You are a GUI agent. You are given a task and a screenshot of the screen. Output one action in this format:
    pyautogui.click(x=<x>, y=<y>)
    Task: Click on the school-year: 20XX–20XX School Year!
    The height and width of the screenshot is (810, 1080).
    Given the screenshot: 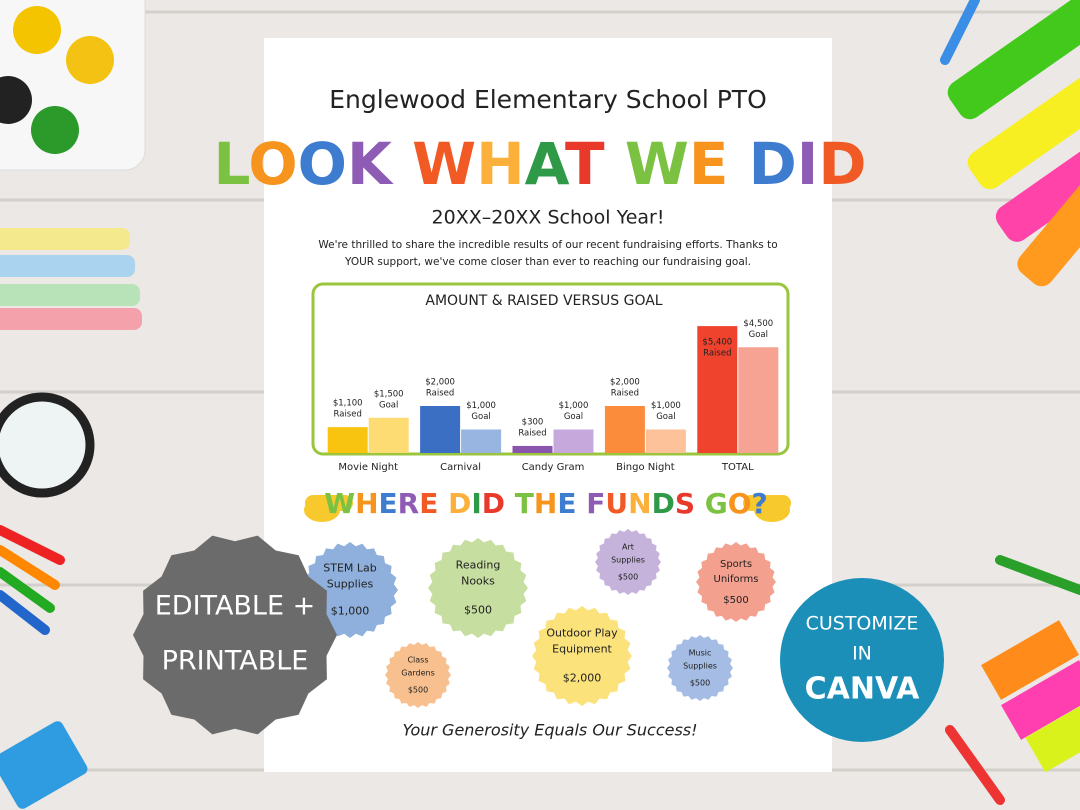 What is the action you would take?
    pyautogui.click(x=548, y=218)
    